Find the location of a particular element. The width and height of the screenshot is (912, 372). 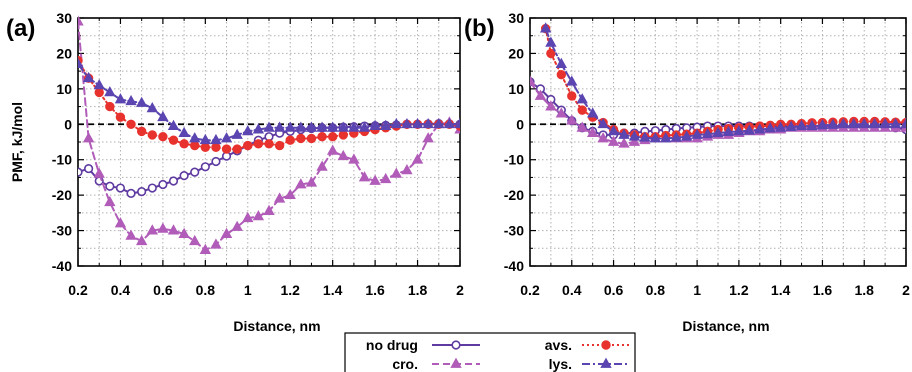

y-tick-label: 20 is located at coordinates (516, 53).